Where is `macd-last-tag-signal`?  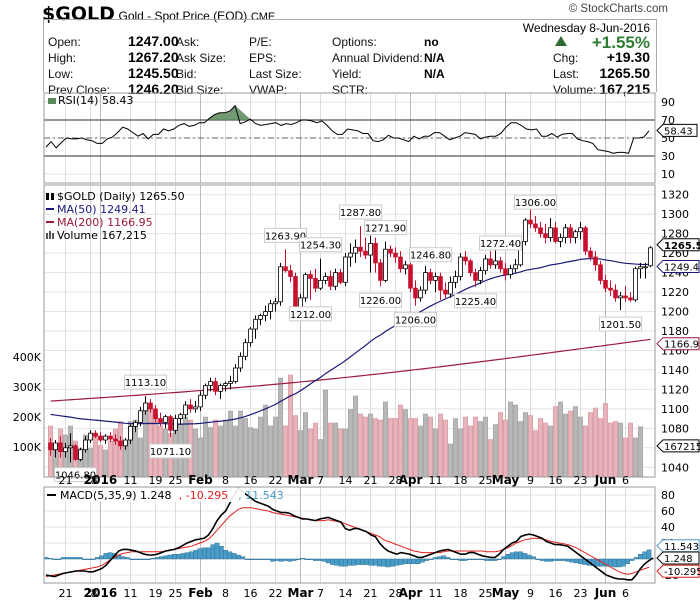
macd-last-tag-signal is located at coordinates (678, 571).